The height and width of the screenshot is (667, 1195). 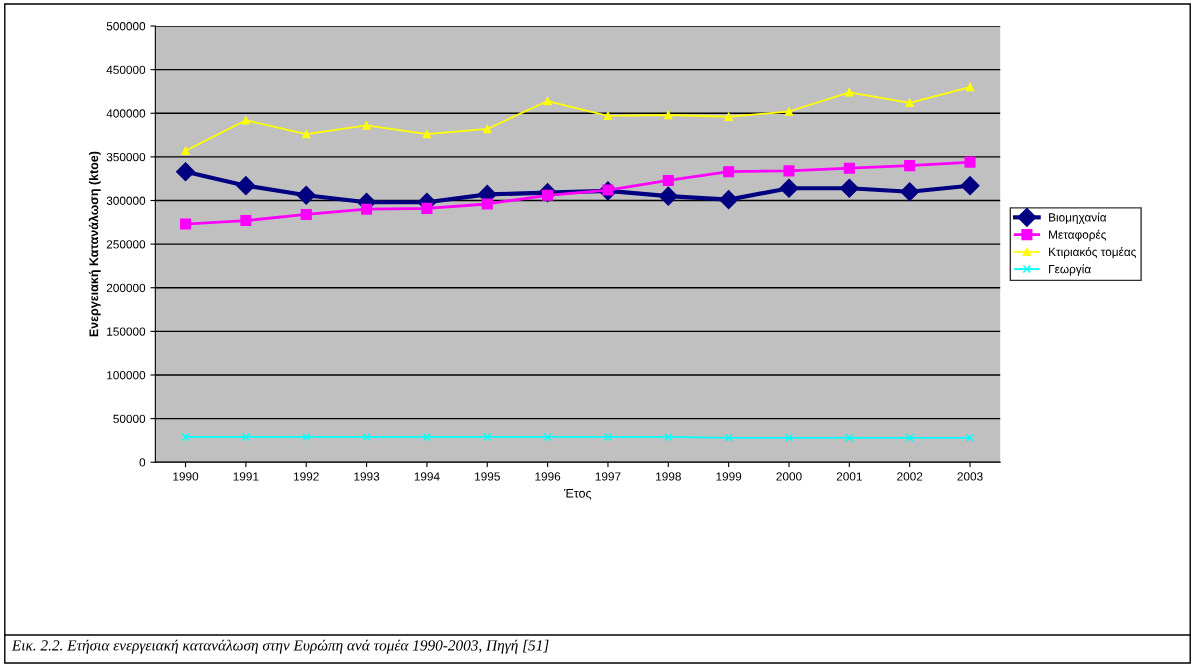 I want to click on y-tick-label: 100000, so click(x=126, y=375).